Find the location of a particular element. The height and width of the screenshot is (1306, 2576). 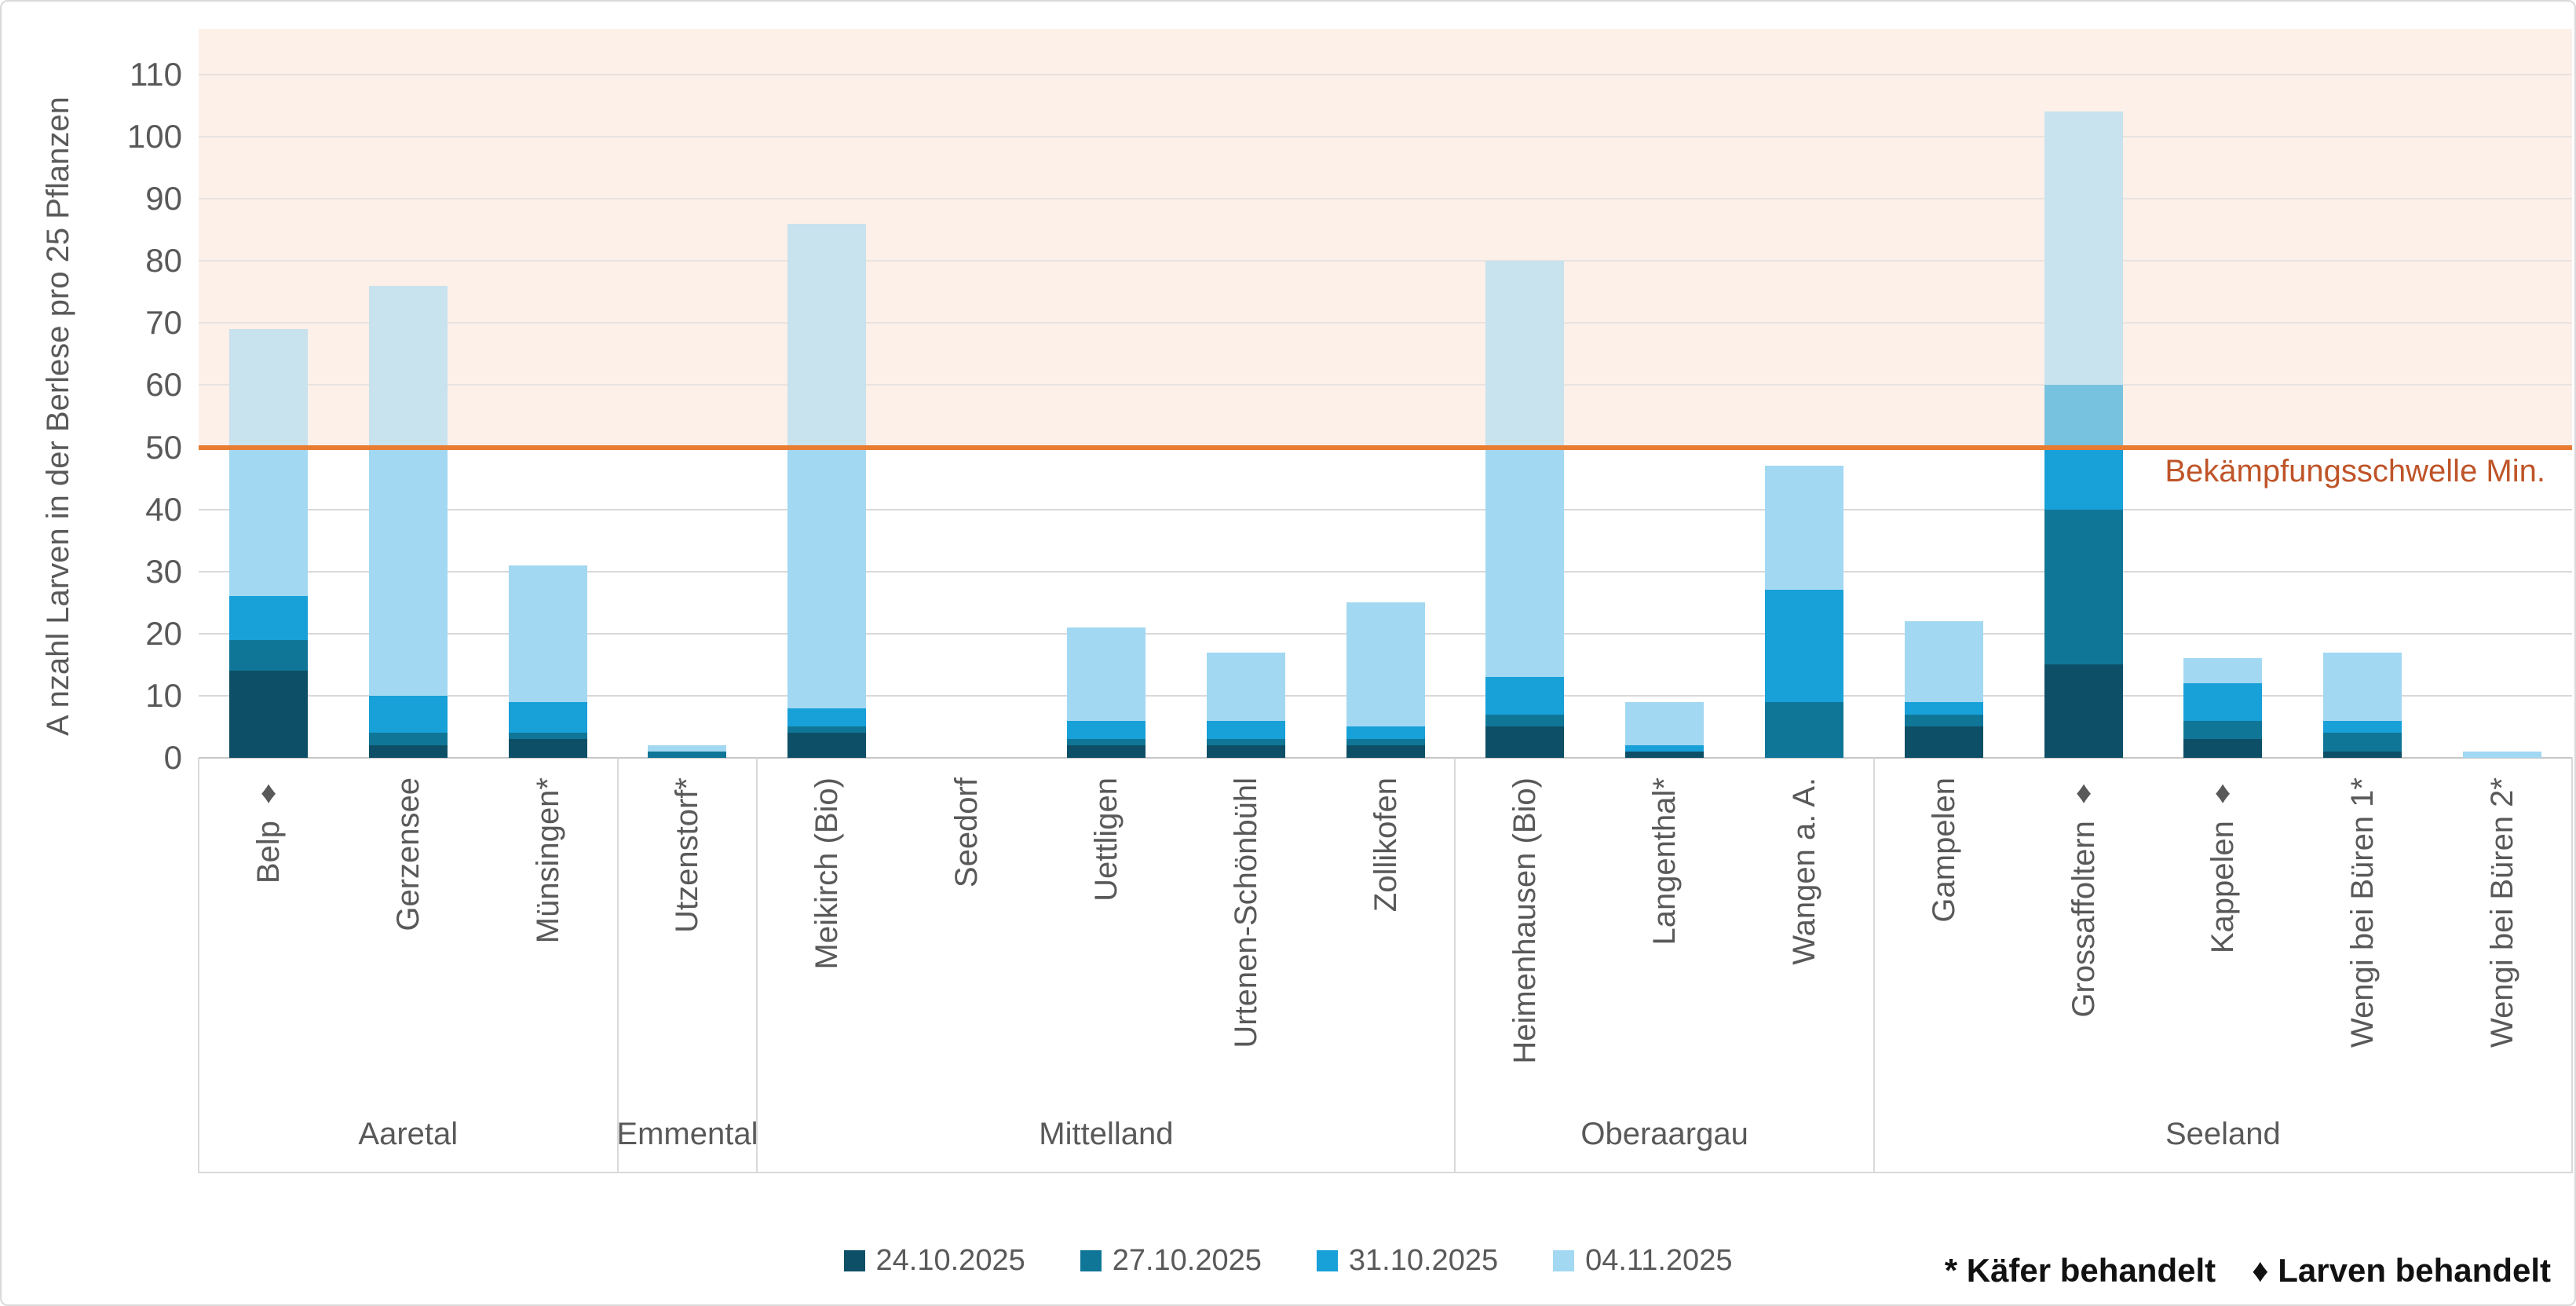

bar-segment-wengi-bei-b-ren-1--27.10.2025 is located at coordinates (2363, 742).